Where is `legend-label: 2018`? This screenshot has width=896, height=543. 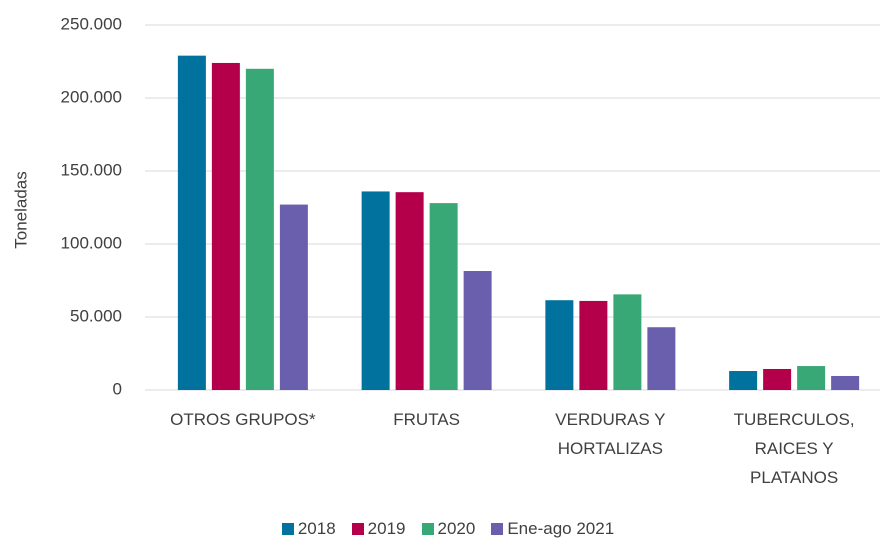
legend-label: 2018 is located at coordinates (316, 528).